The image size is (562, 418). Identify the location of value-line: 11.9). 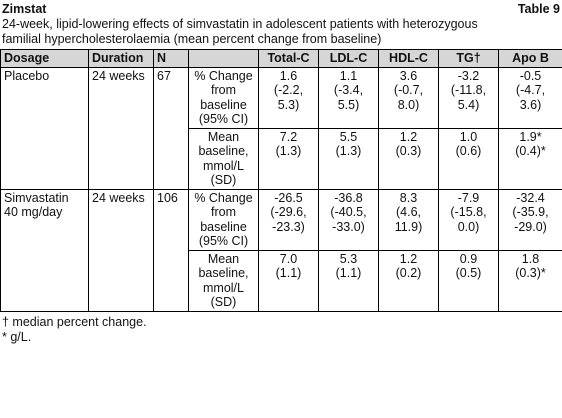
(408, 226).